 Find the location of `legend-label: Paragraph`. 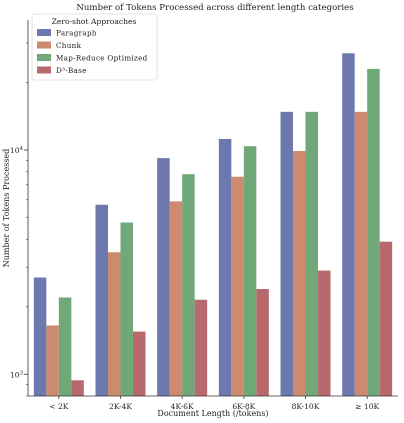

legend-label: Paragraph is located at coordinates (76, 33).